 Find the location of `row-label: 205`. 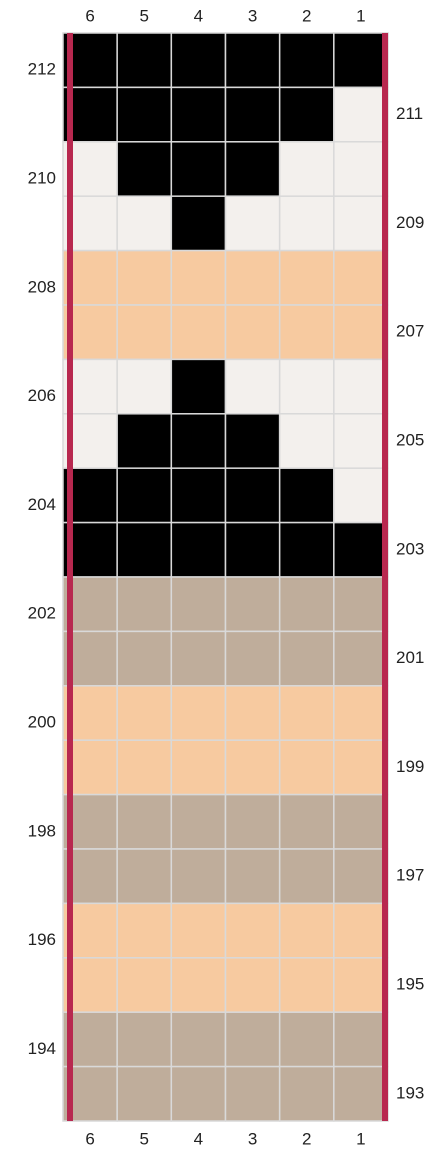

row-label: 205 is located at coordinates (410, 439).